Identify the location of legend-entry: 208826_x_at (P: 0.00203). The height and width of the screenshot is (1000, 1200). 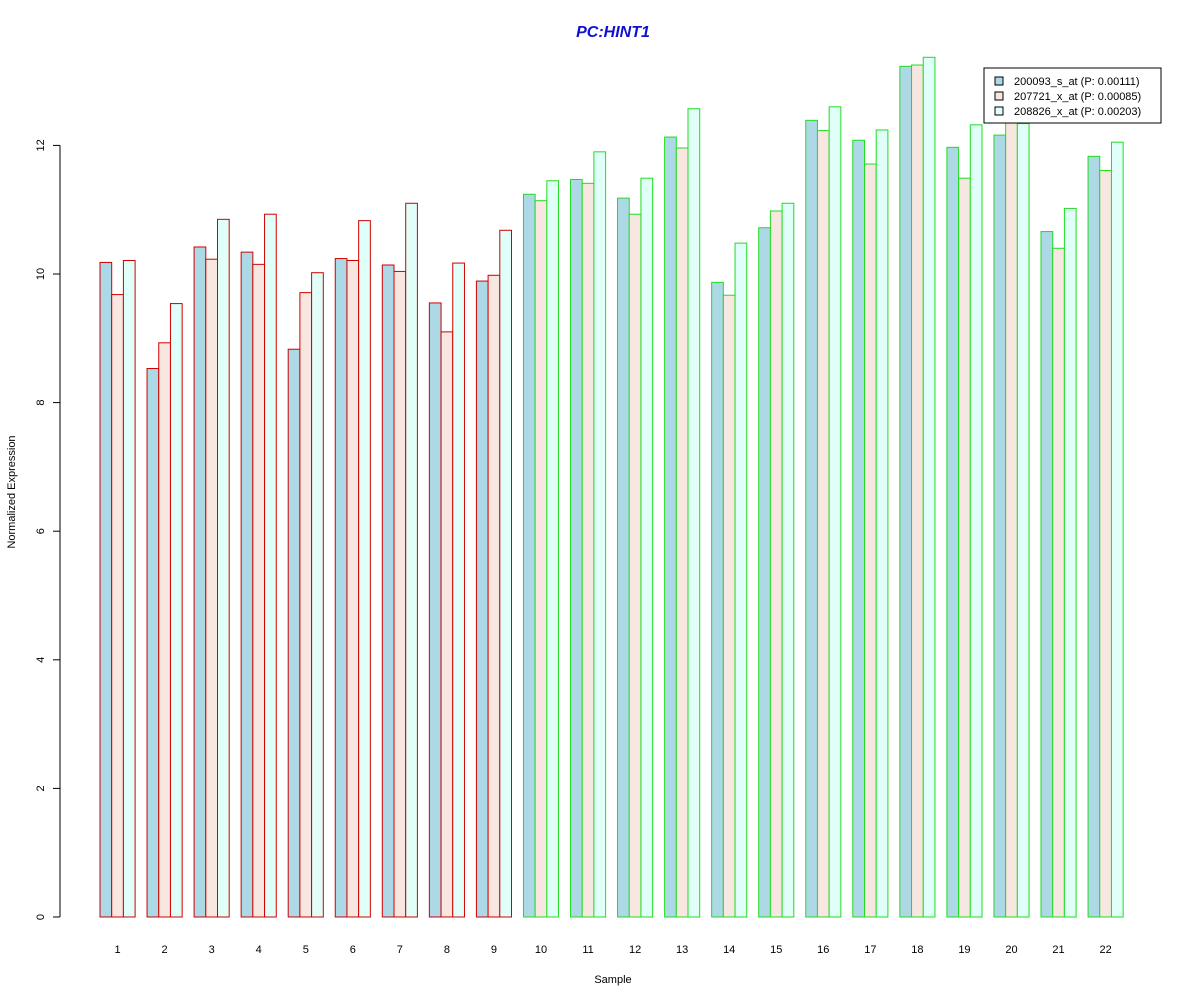
(1077, 112).